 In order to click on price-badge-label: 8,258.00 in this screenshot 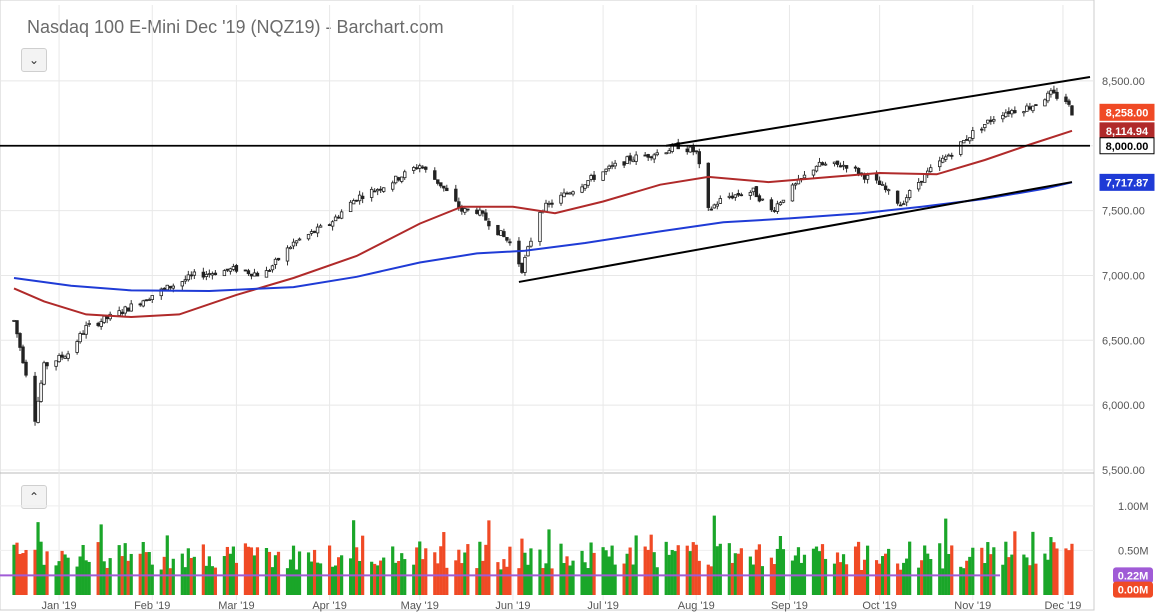, I will do `click(1127, 113)`.